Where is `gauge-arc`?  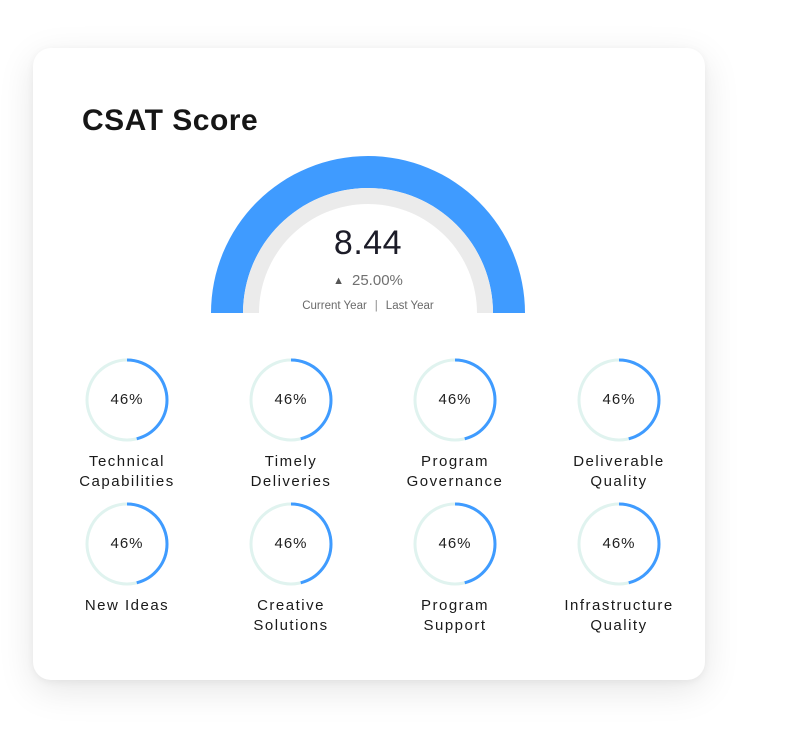 gauge-arc is located at coordinates (368, 234).